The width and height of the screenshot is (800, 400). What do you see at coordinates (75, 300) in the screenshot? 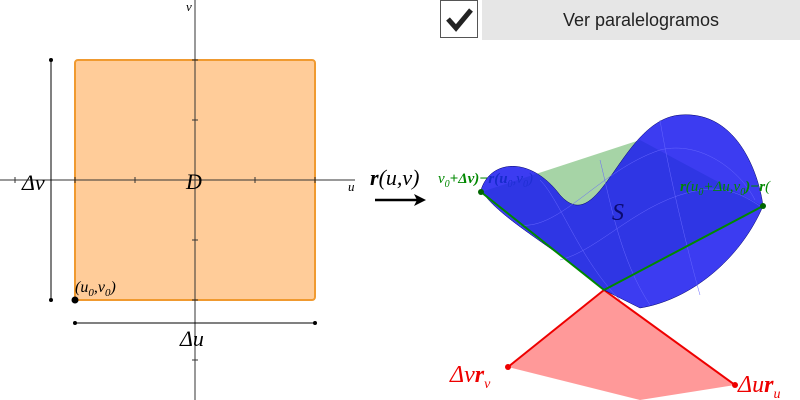
I see `point` at bounding box center [75, 300].